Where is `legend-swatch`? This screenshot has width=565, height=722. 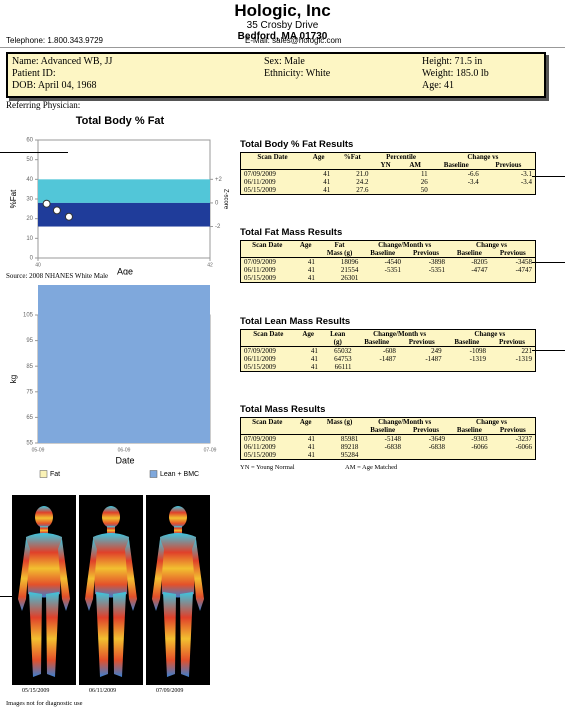
legend-swatch is located at coordinates (43, 474).